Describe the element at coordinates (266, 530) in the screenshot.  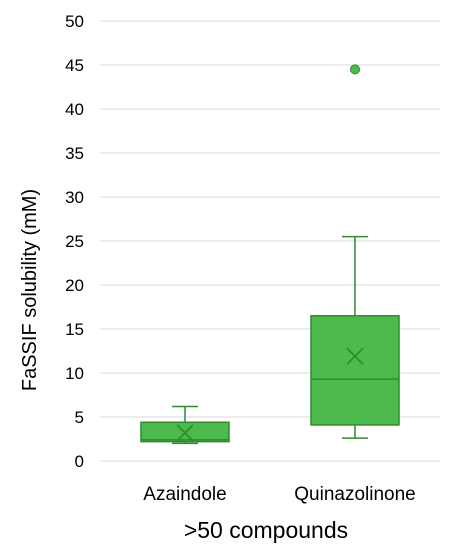
I see `x-axis-label: >50 compounds` at that location.